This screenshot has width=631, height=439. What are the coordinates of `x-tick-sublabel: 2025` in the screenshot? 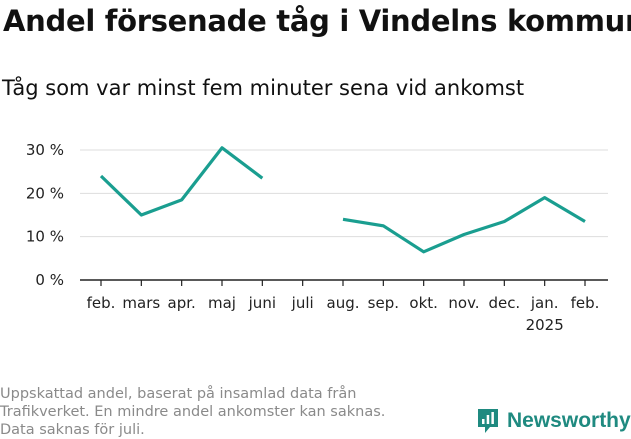 It's located at (545, 325).